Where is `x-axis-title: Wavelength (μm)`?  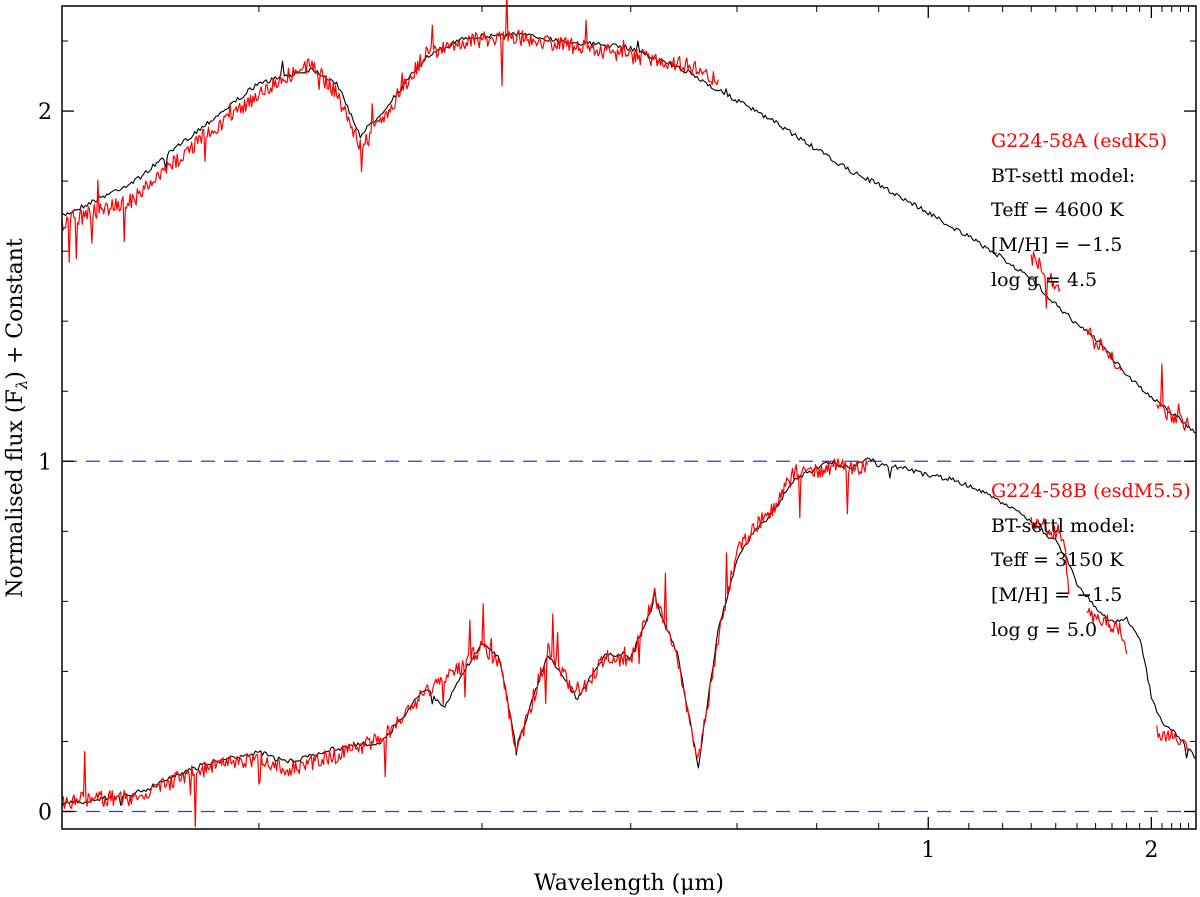
x-axis-title: Wavelength (μm) is located at coordinates (629, 883).